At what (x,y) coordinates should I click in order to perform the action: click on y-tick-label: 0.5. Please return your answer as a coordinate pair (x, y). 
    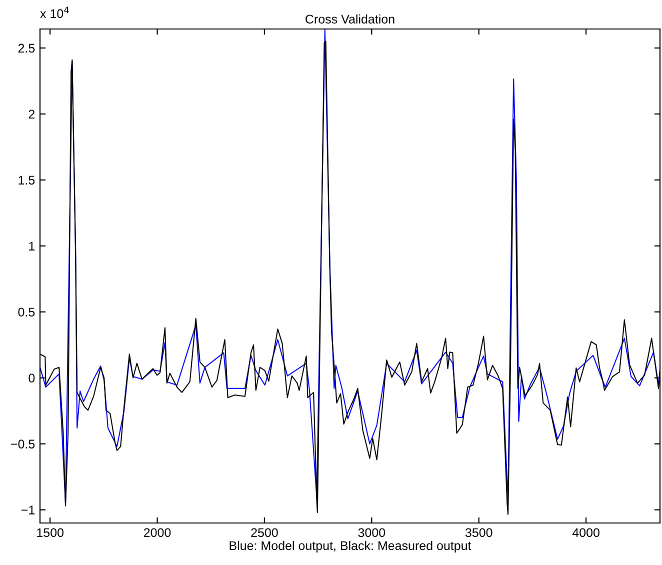
    Looking at the image, I should click on (26, 312).